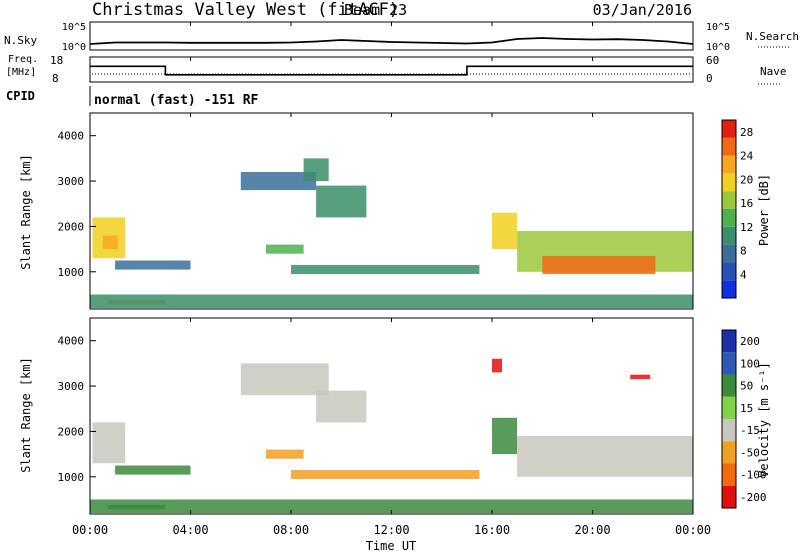  Describe the element at coordinates (74, 27) in the screenshot. I see `nsky-tick-top: 10^5` at that location.